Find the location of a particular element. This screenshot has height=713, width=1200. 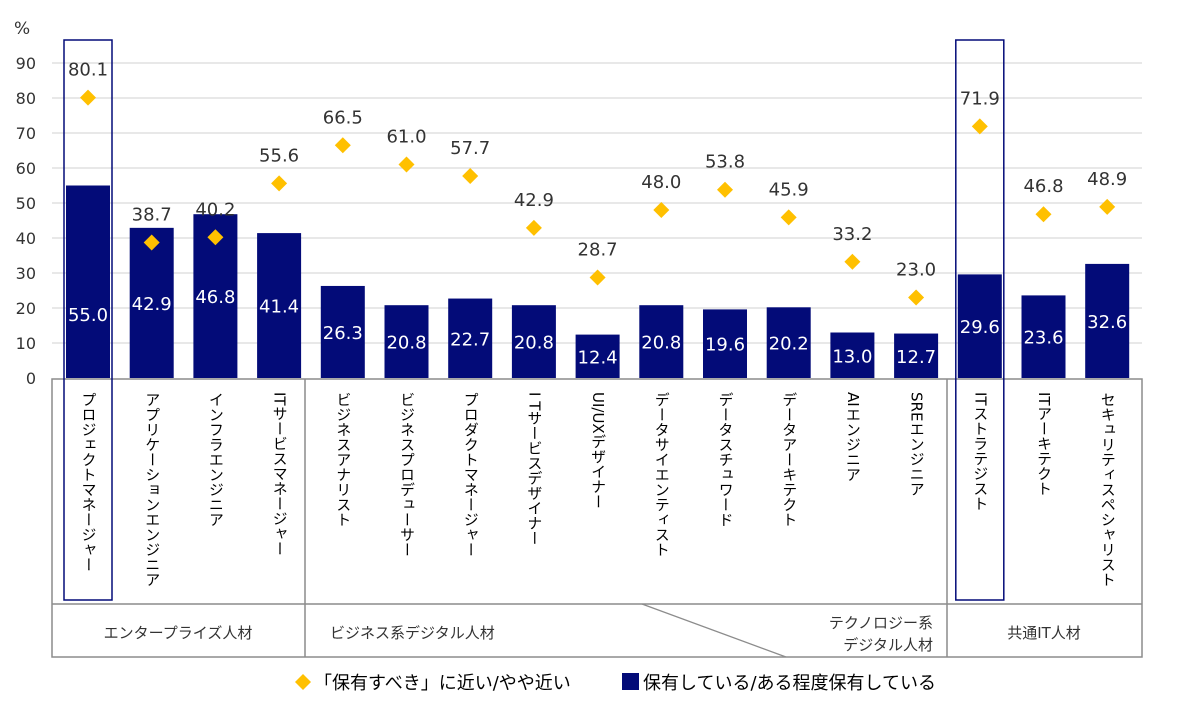

group-label: 共通IT人材 is located at coordinates (1044, 633).